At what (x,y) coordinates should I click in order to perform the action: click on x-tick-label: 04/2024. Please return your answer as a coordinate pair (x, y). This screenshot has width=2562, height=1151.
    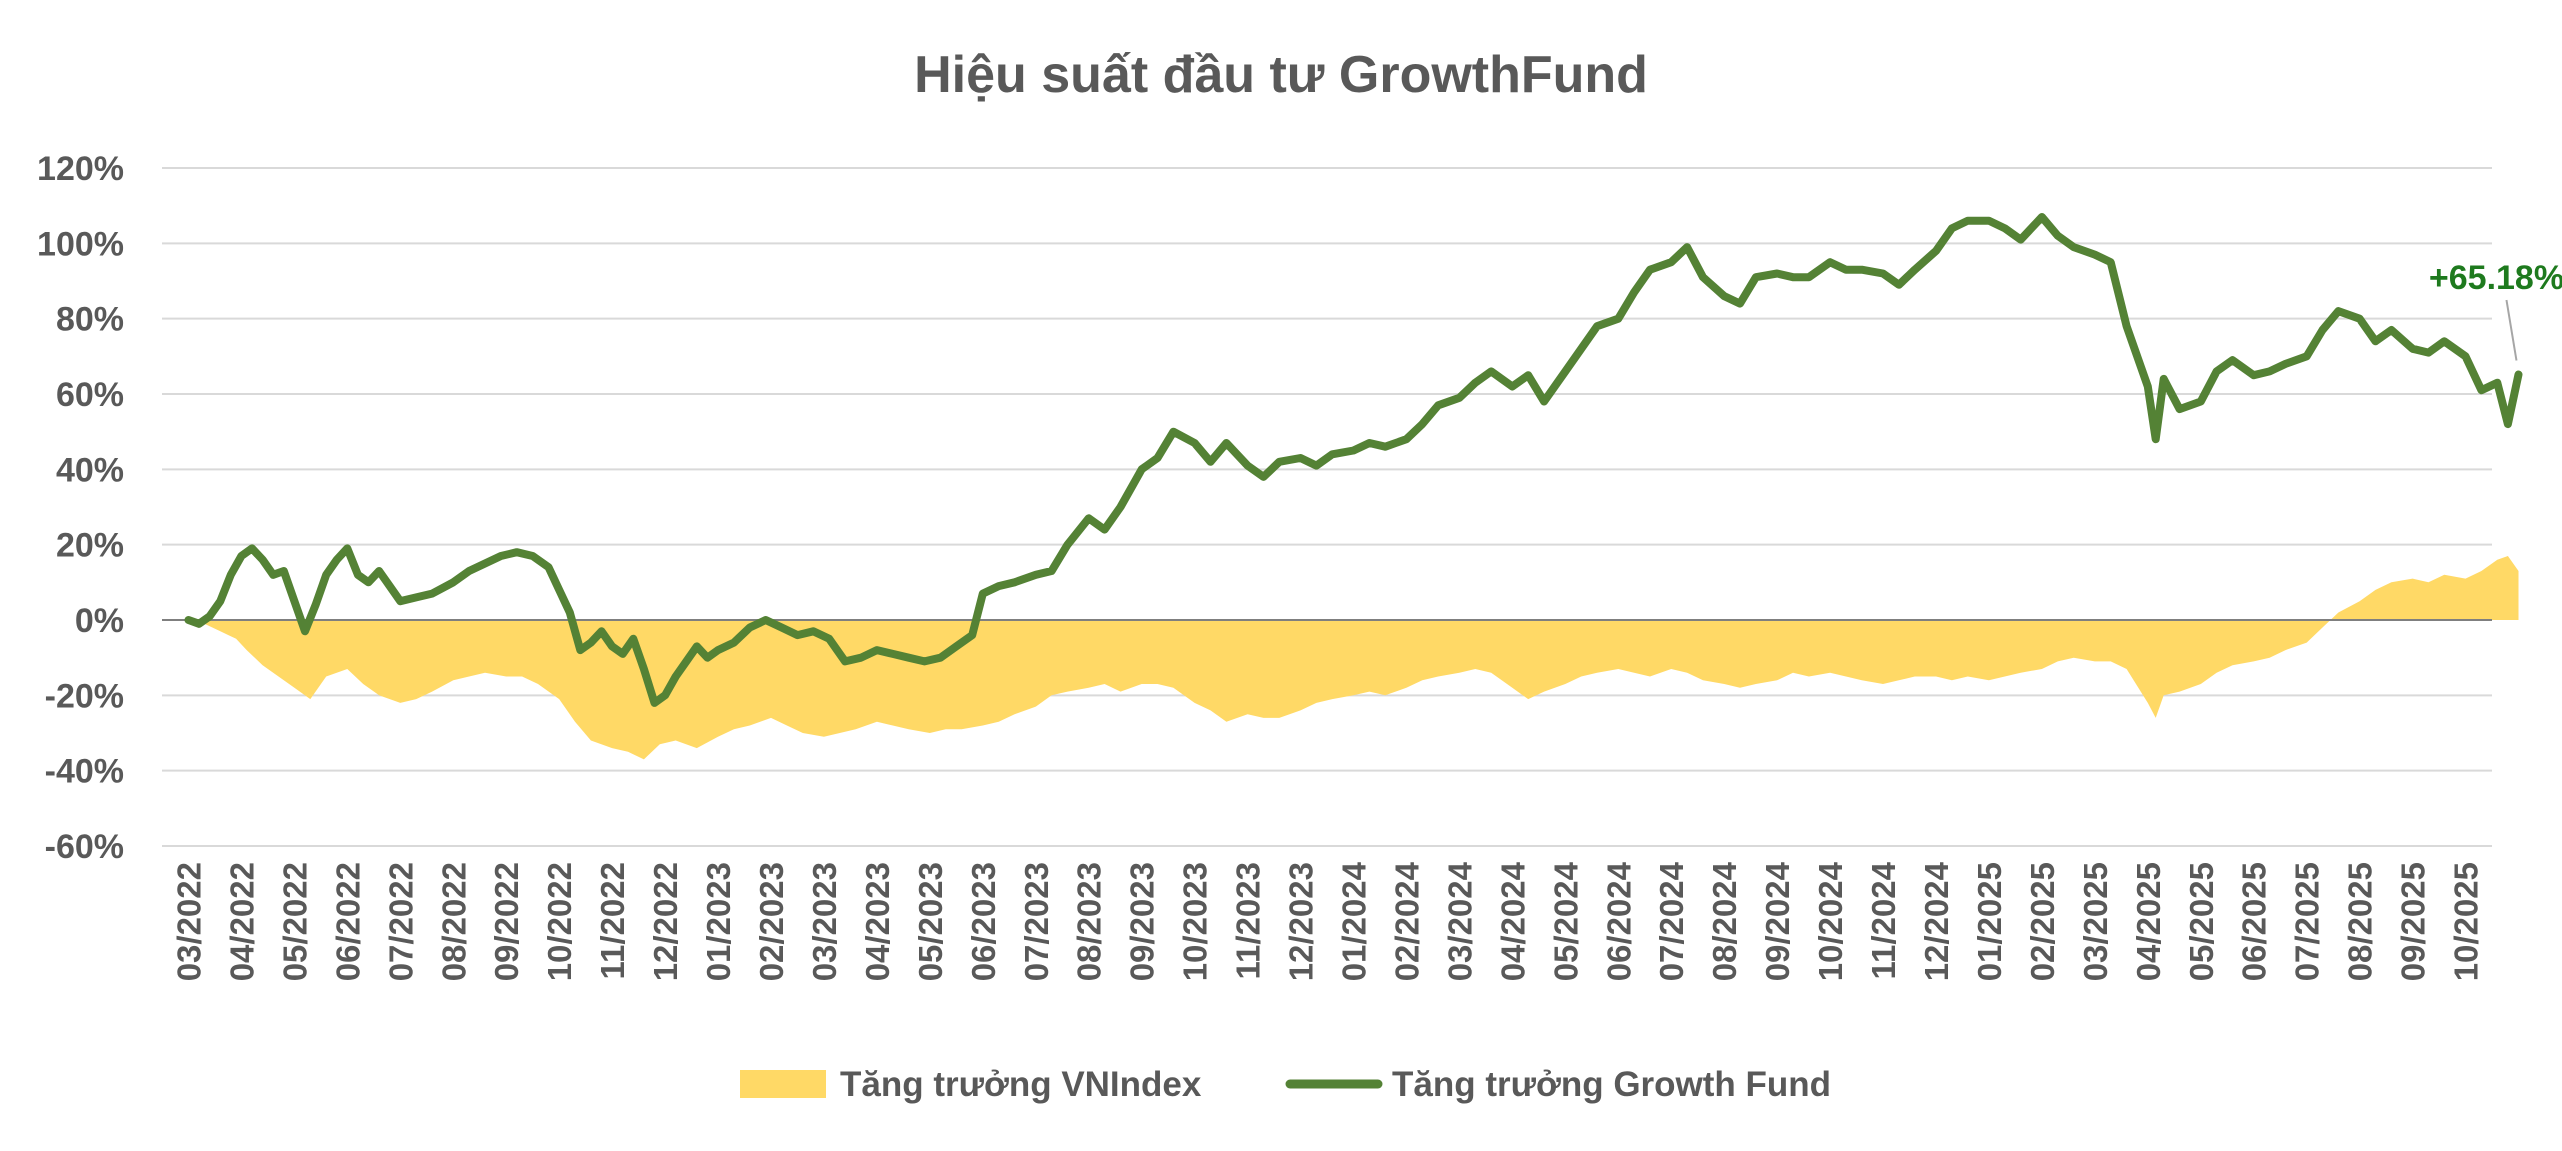
    Looking at the image, I should click on (1512, 921).